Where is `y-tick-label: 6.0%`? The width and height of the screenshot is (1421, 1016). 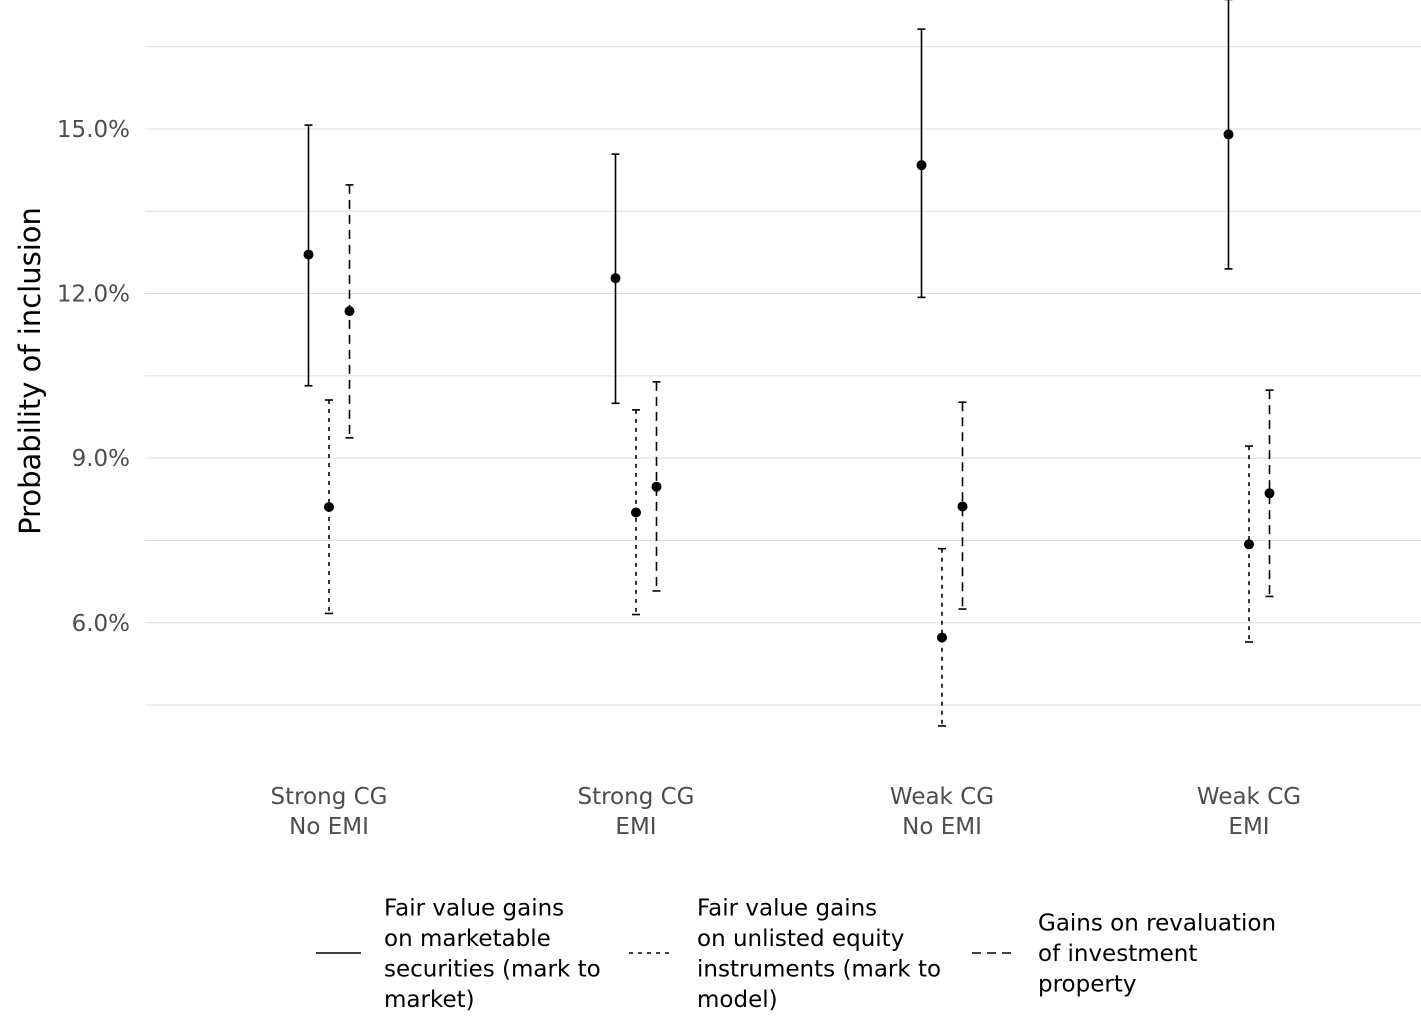 y-tick-label: 6.0% is located at coordinates (101, 624).